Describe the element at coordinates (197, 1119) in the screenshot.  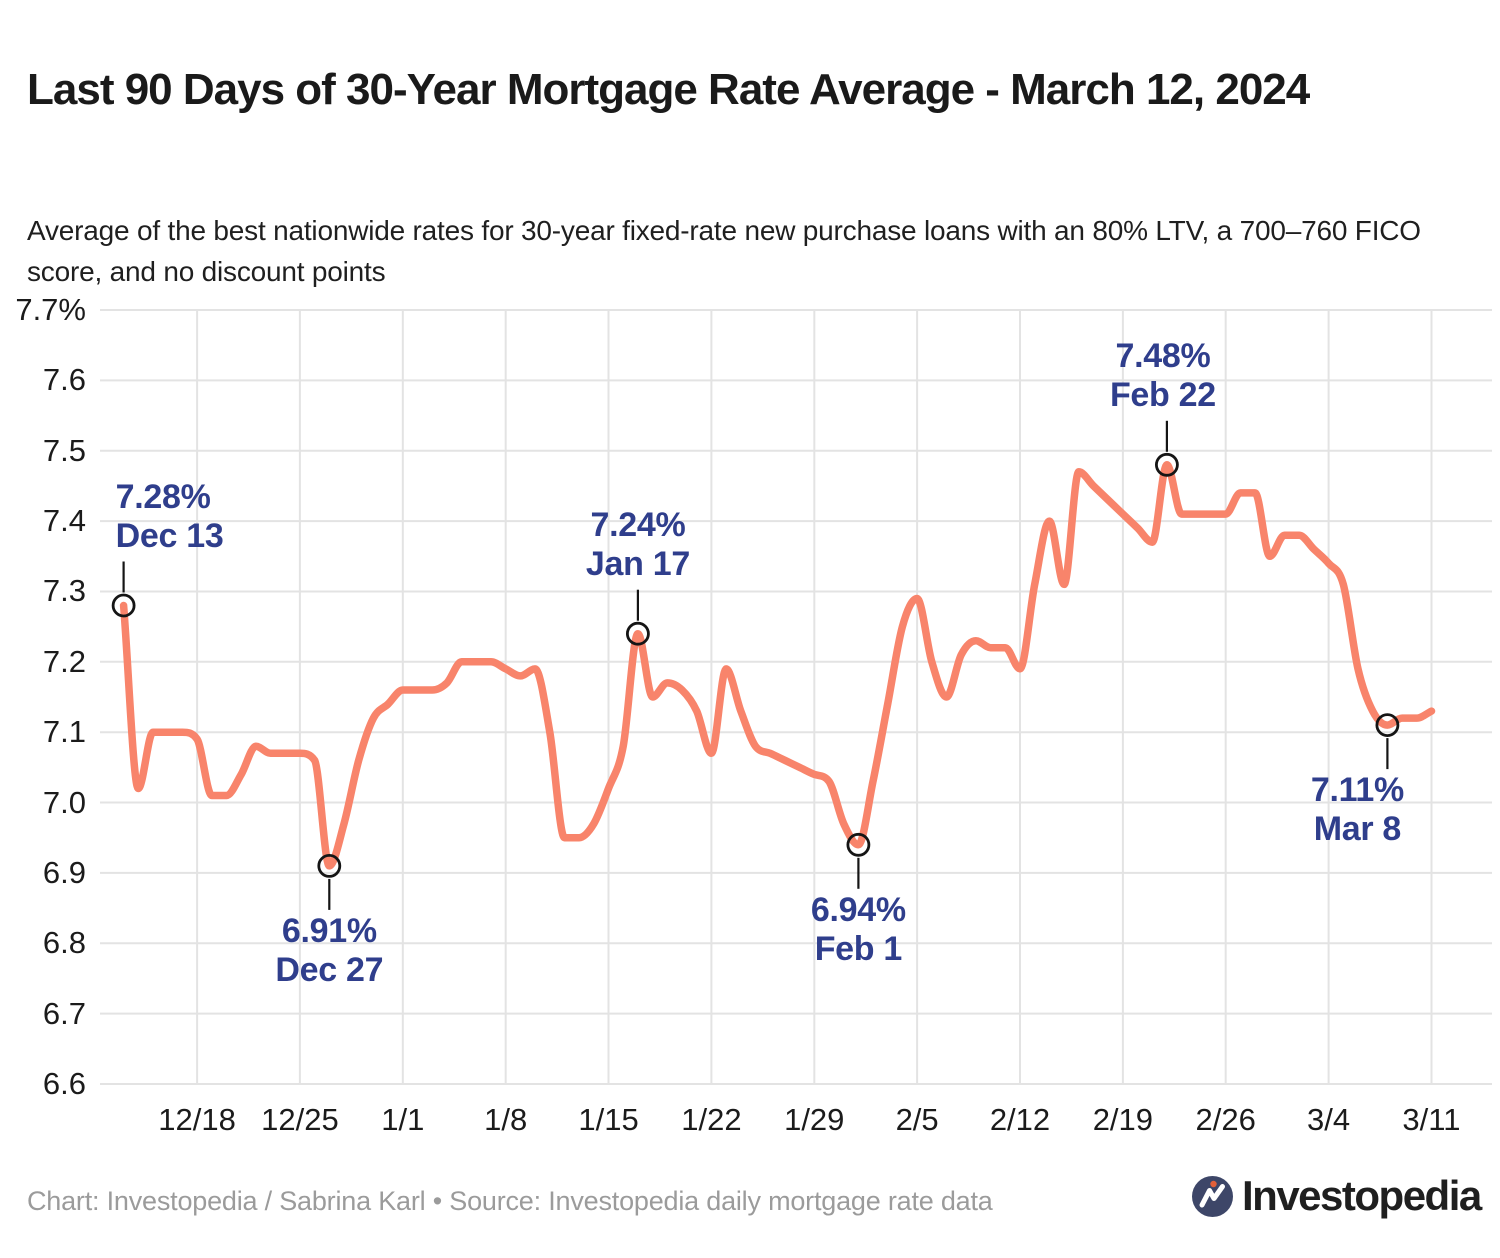
I see `x-axis-tick-label: 12/18` at that location.